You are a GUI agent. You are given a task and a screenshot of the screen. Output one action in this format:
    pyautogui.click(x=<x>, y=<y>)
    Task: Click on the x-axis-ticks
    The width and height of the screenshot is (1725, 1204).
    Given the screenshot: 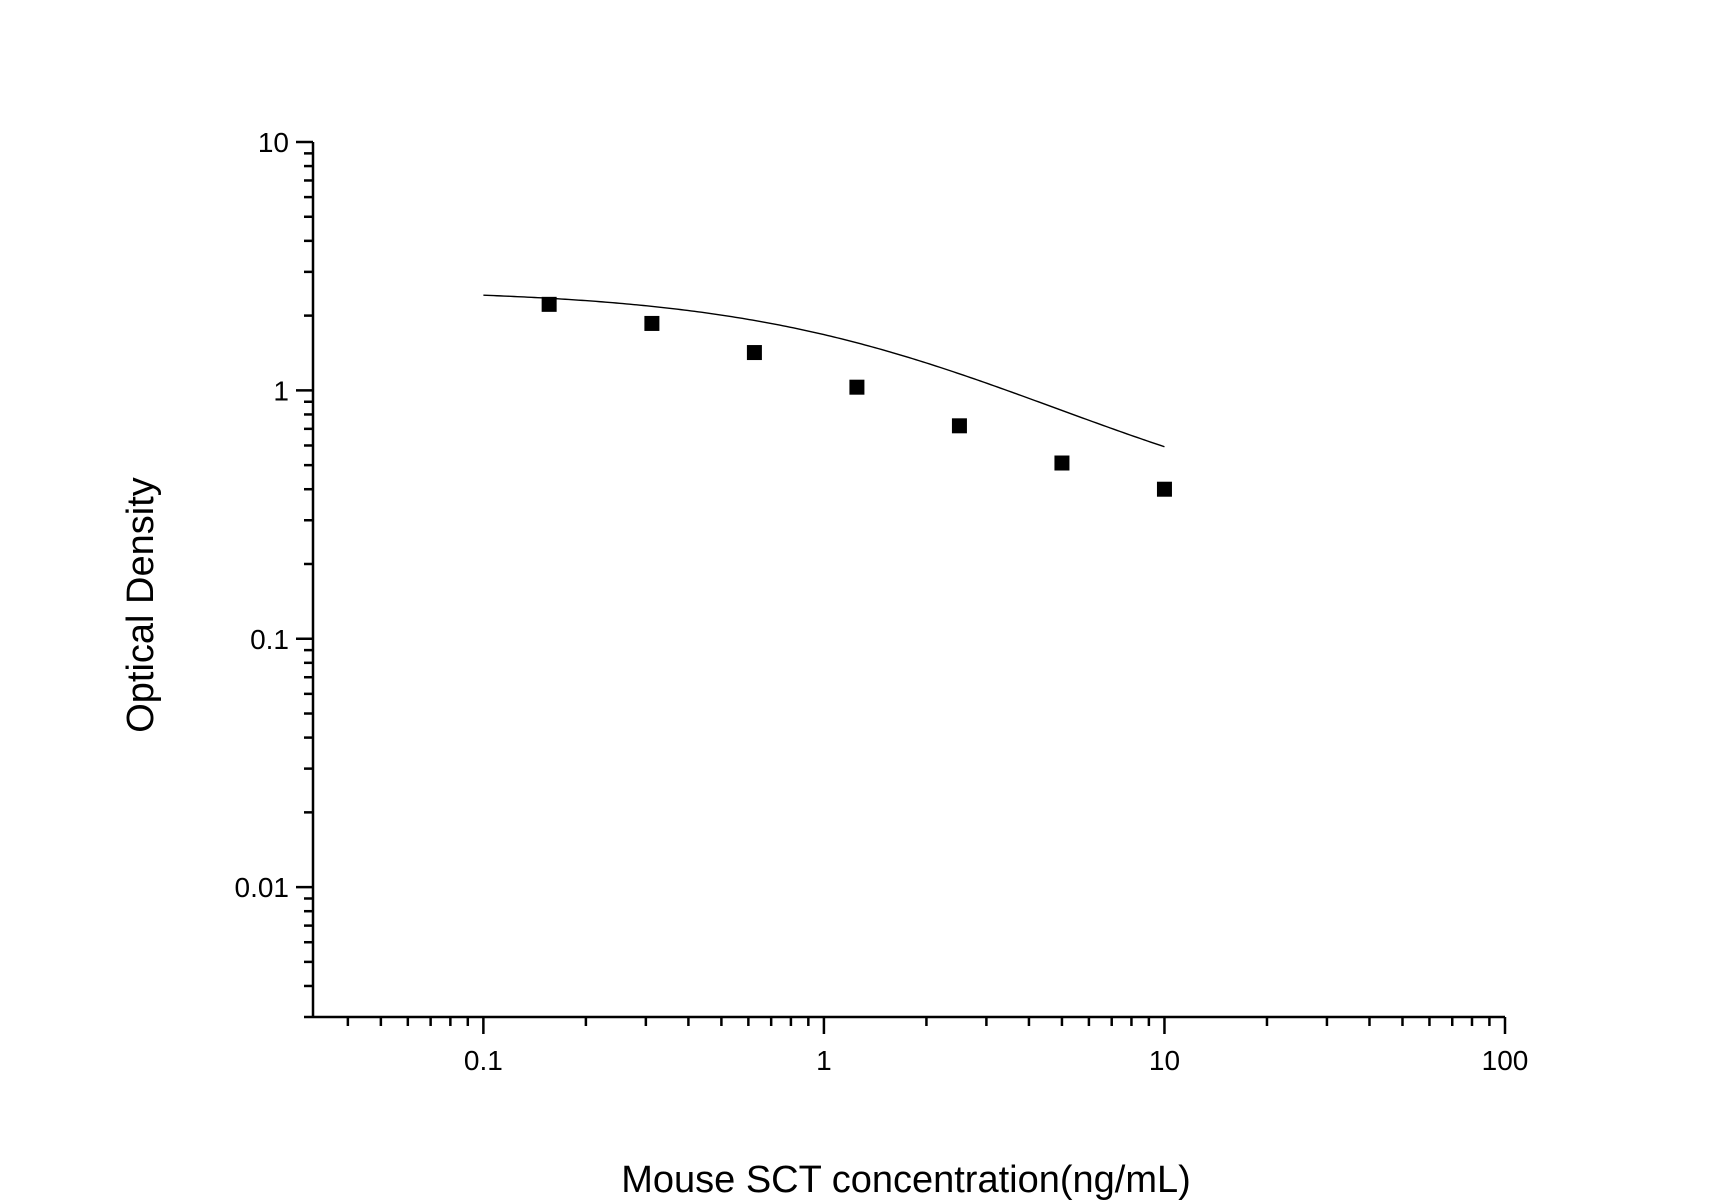 What is the action you would take?
    pyautogui.click(x=926, y=1025)
    